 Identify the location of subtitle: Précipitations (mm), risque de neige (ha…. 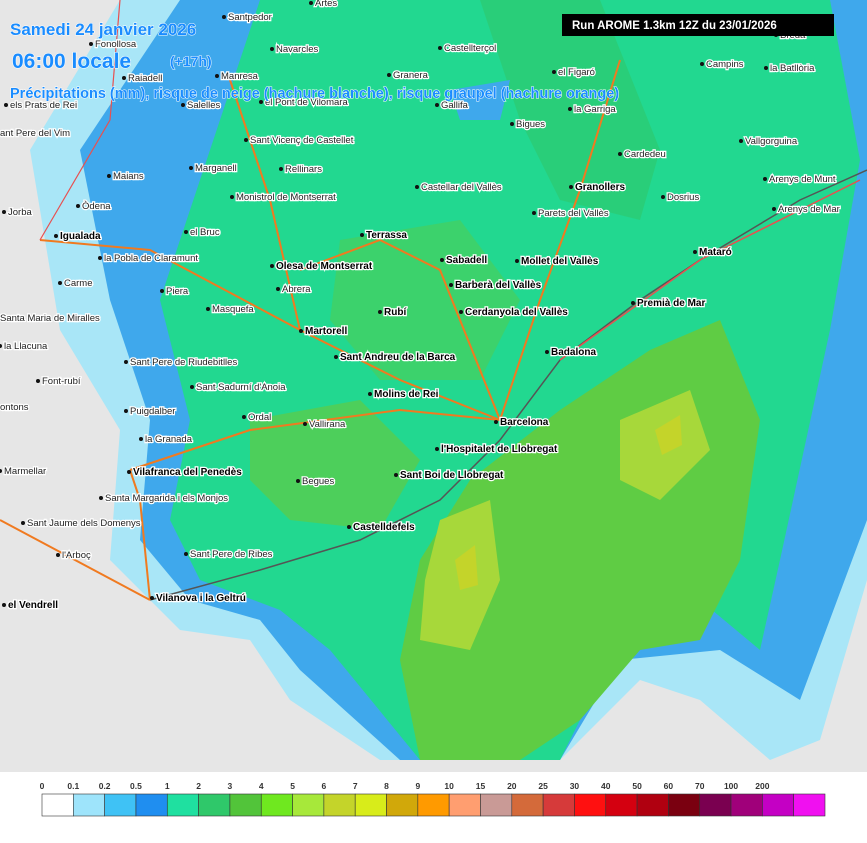
(314, 94).